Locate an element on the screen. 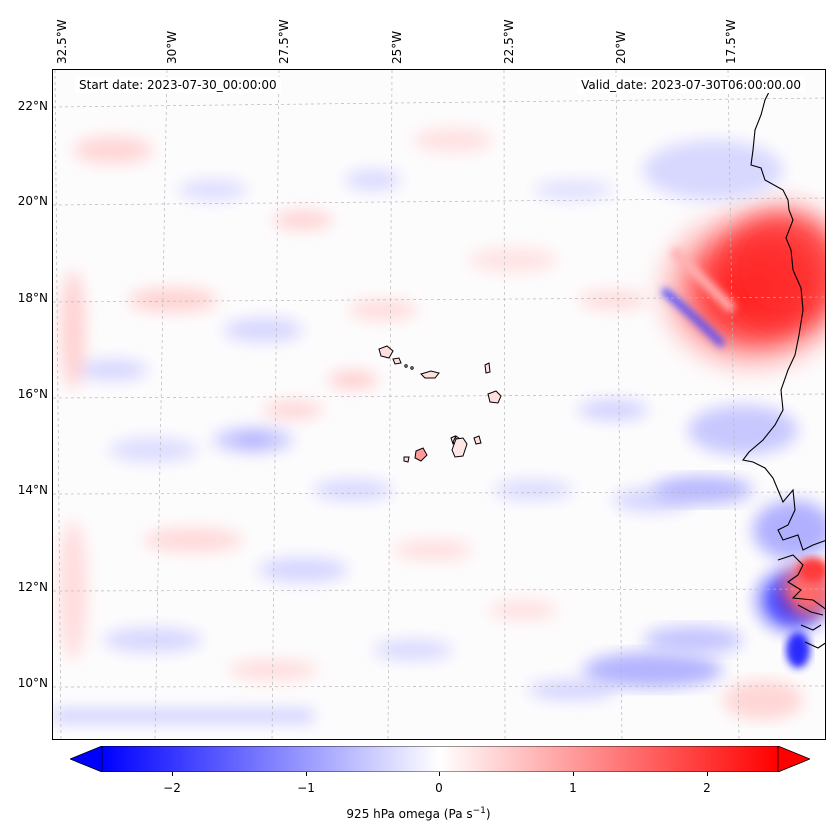  valid-date-label: Valid_date: 2023-07-30T06:00:00.00 is located at coordinates (691, 85).